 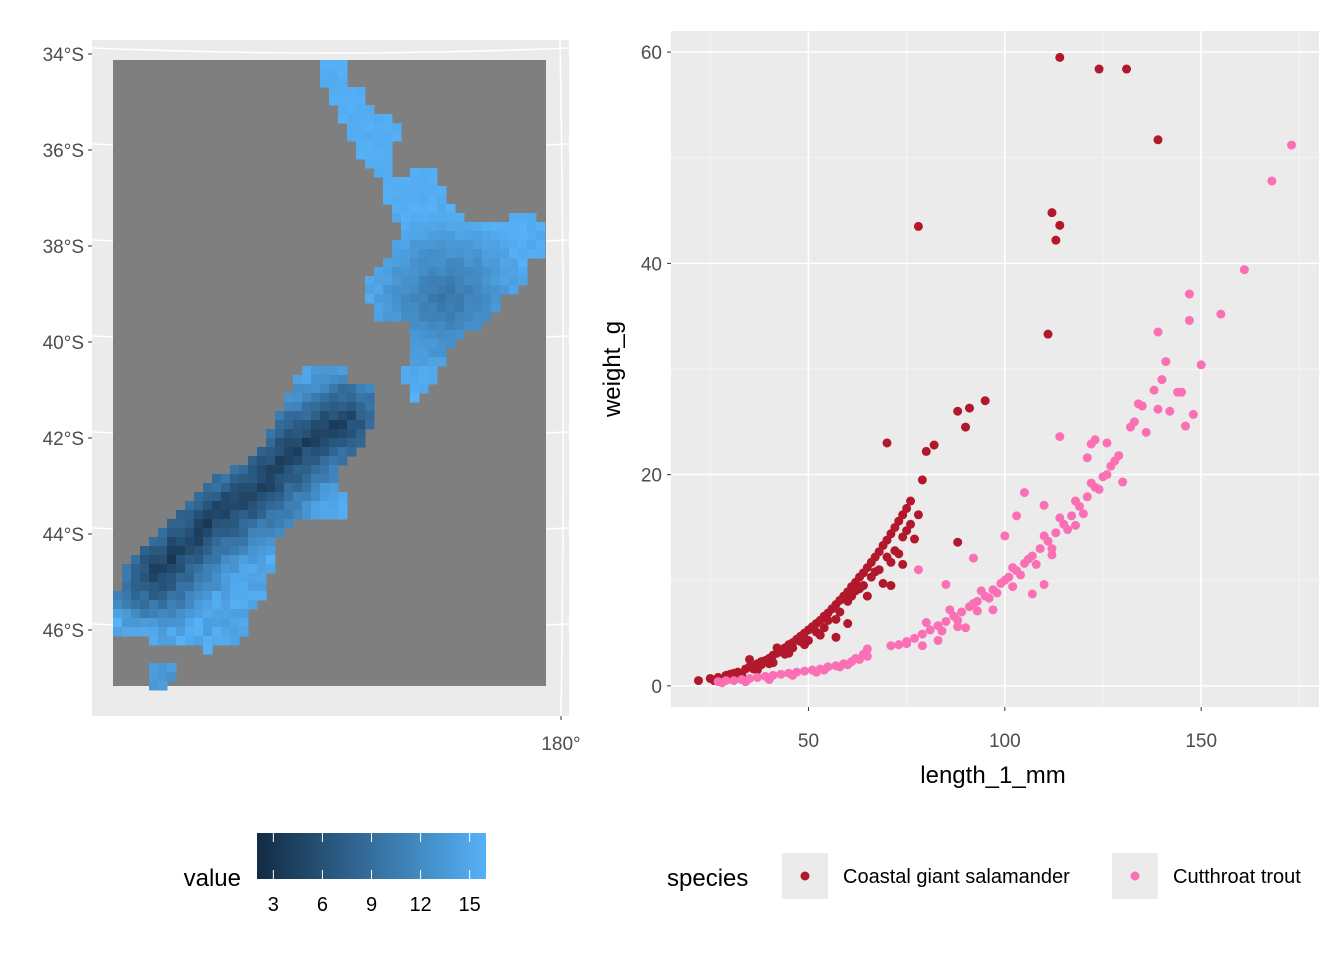 What do you see at coordinates (63, 631) in the screenshot?
I see `map-y-tick-label: 46°S` at bounding box center [63, 631].